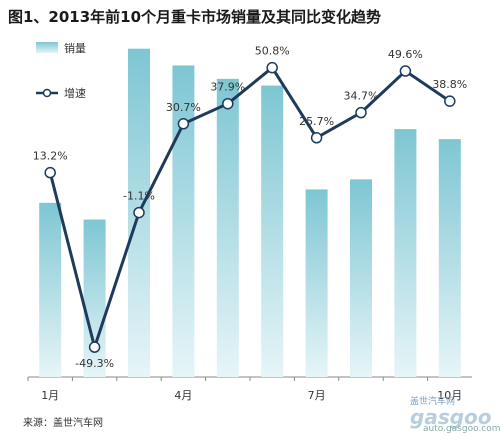 The image size is (500, 437). What do you see at coordinates (75, 93) in the screenshot?
I see `legend-line-label: 增速` at bounding box center [75, 93].